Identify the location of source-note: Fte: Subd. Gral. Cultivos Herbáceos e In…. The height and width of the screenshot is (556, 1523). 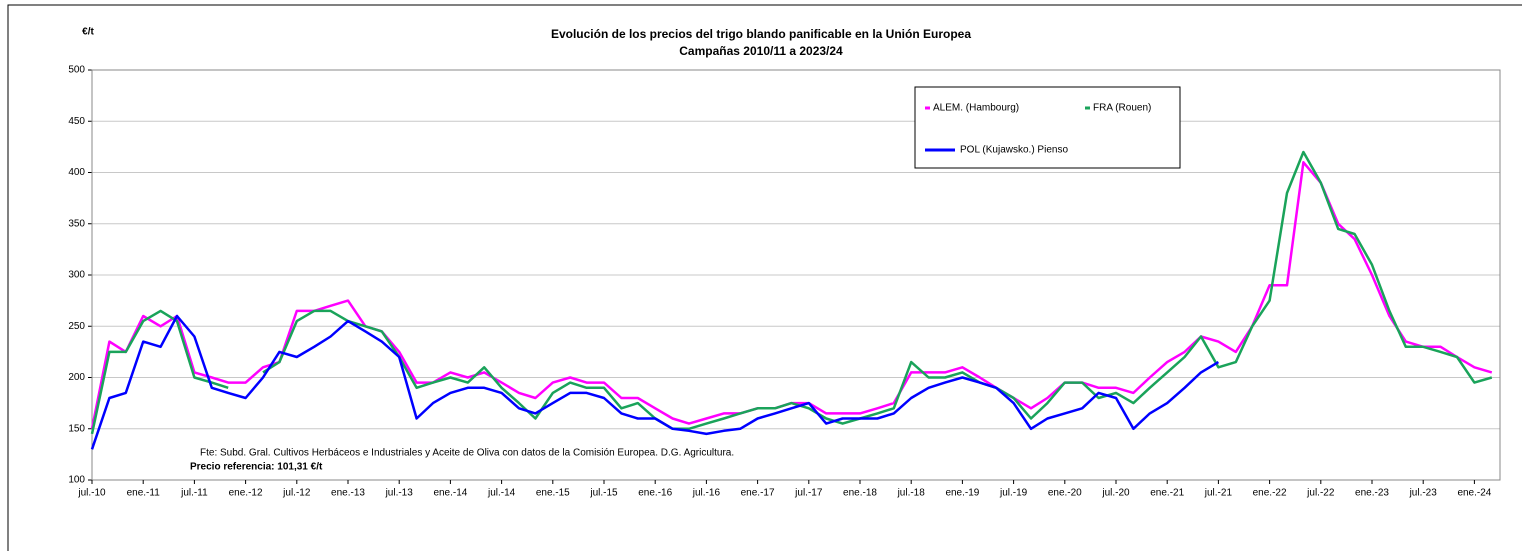
(467, 453).